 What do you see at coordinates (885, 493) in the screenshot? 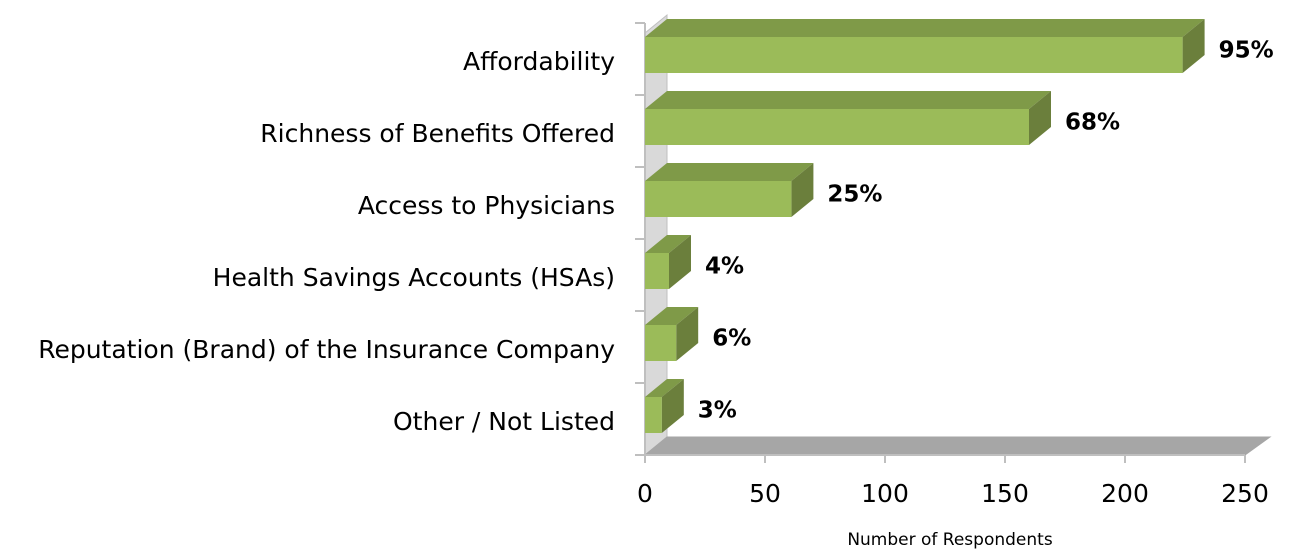
I see `x-tick-label: 100` at bounding box center [885, 493].